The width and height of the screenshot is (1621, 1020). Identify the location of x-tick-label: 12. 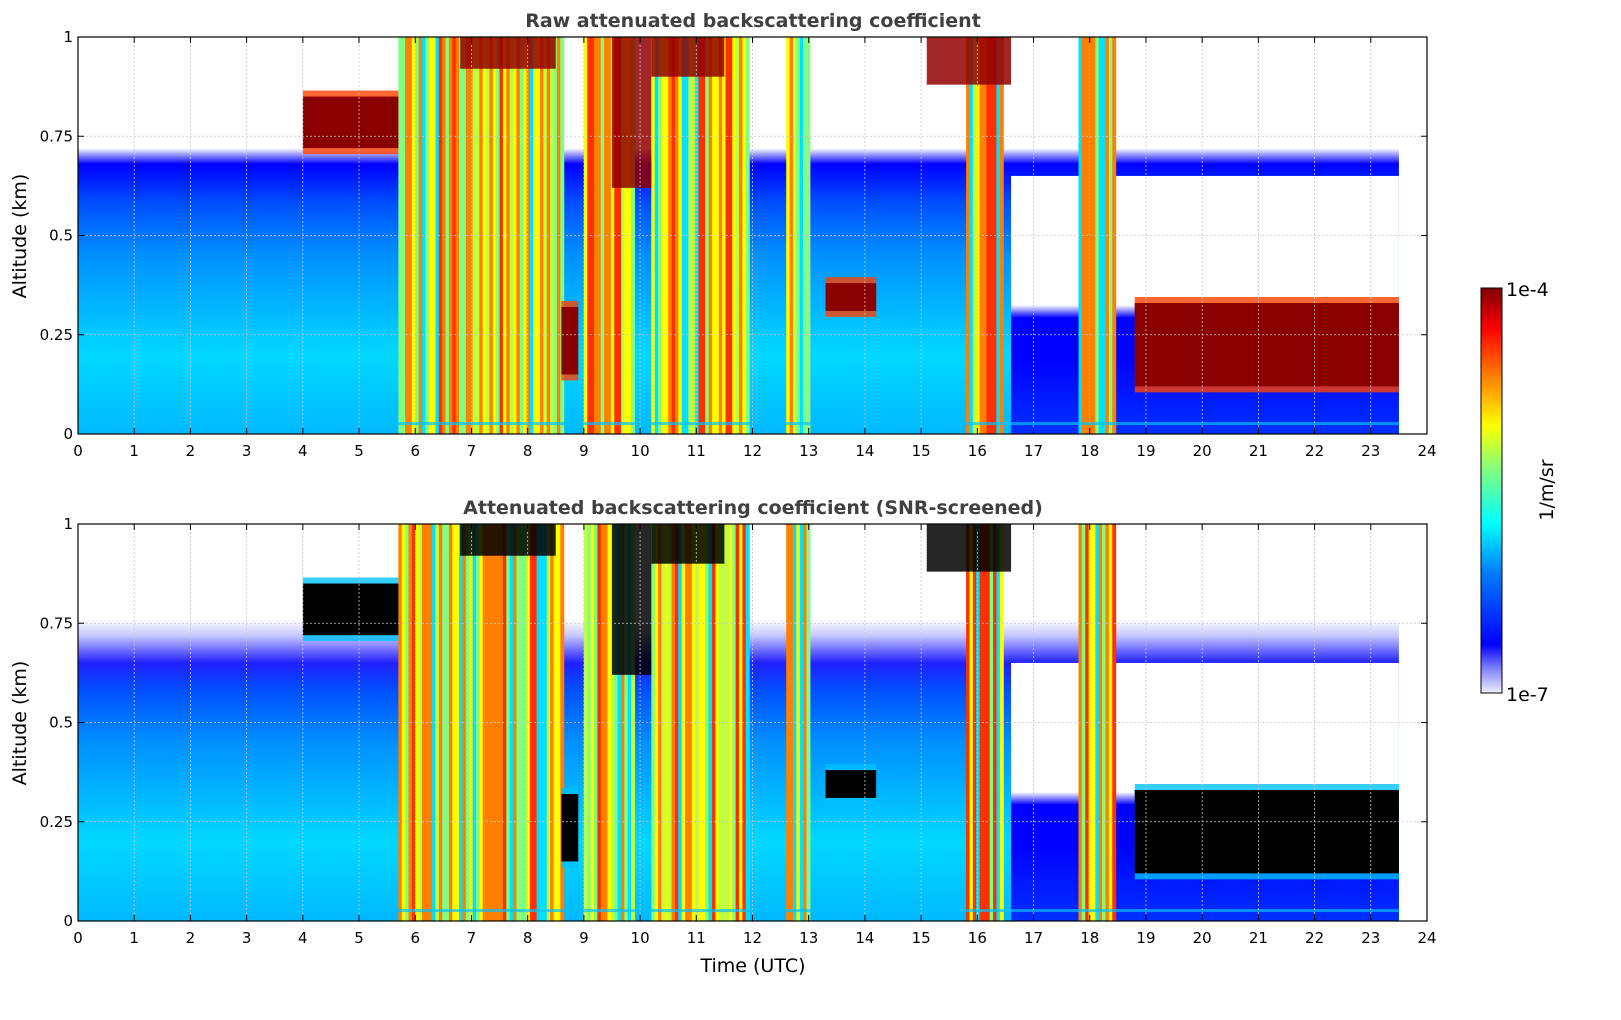
(752, 451).